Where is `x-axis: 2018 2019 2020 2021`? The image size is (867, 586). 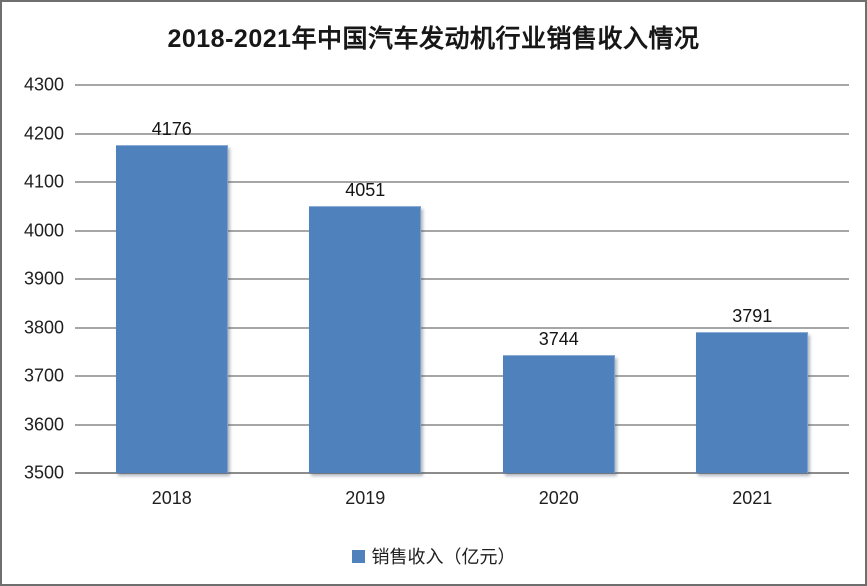
x-axis: 2018 2019 2020 2021 is located at coordinates (462, 498).